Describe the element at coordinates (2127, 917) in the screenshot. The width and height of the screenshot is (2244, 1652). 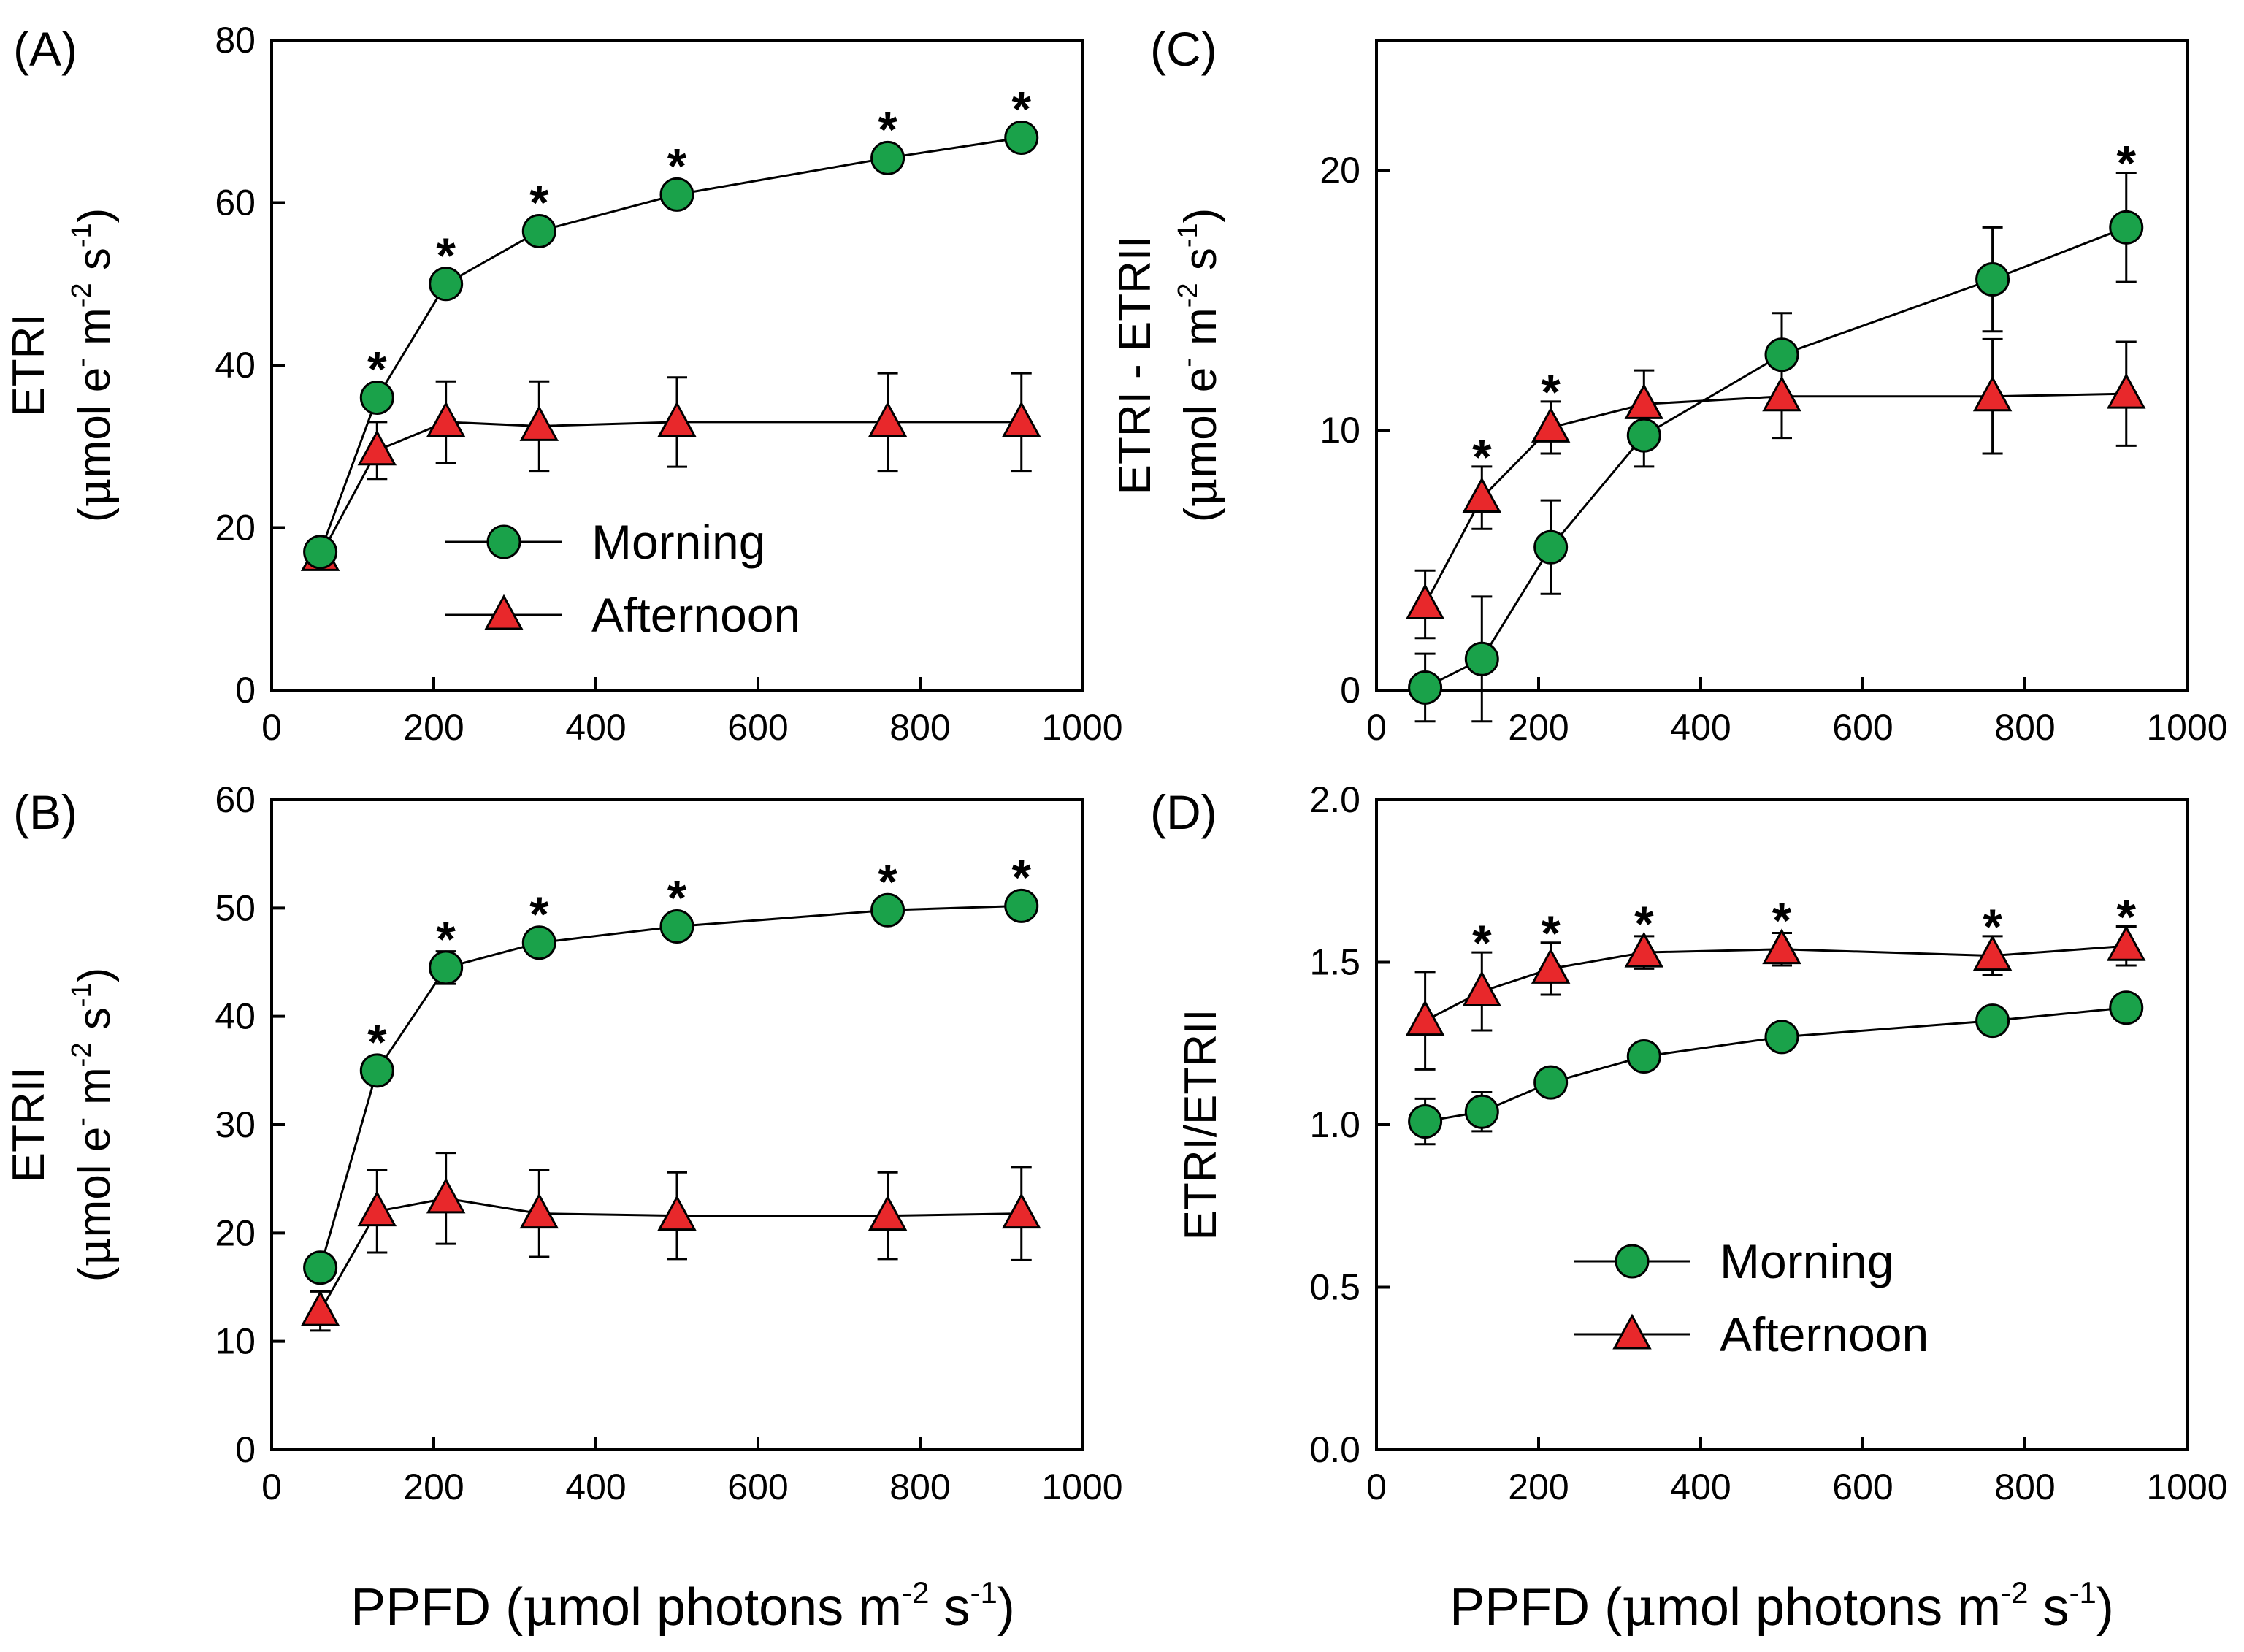
I see `significance-star-D-6: *` at that location.